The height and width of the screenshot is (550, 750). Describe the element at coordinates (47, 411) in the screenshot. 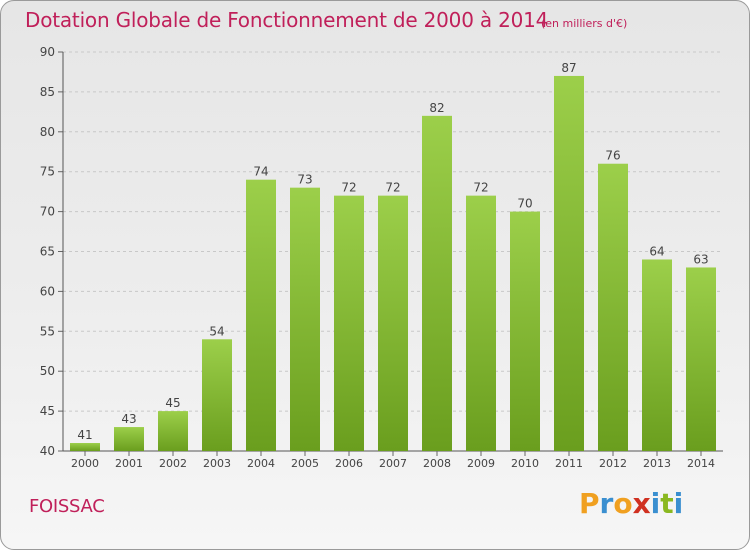

I see `y-tick-label: 45` at that location.